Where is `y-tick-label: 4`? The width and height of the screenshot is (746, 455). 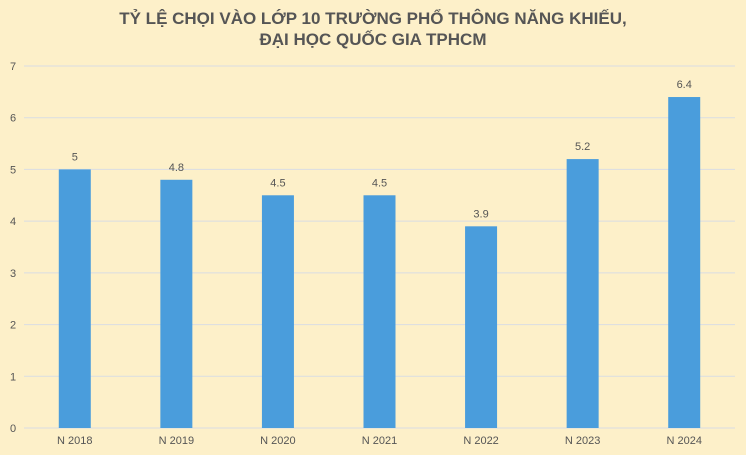 y-tick-label: 4 is located at coordinates (13, 222).